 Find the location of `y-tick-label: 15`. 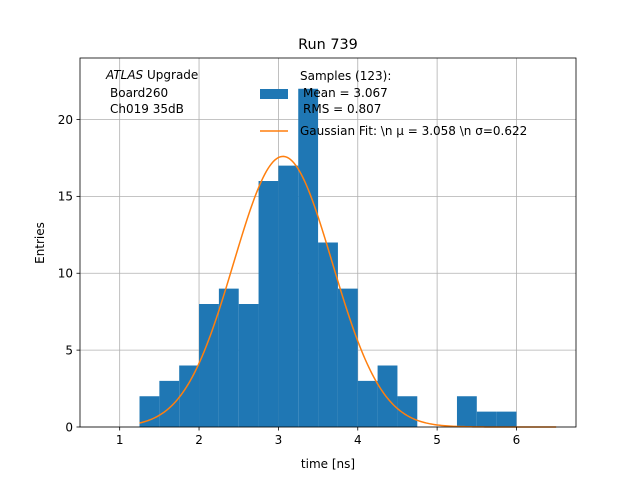

y-tick-label: 15 is located at coordinates (65, 197).